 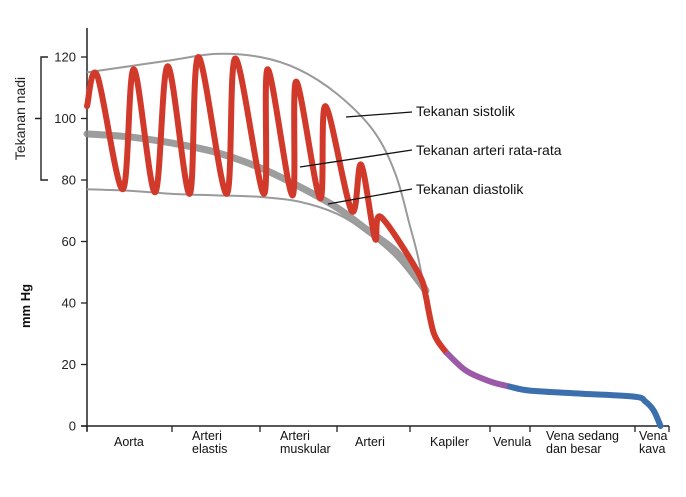 I want to click on annotation-leader-mean, so click(x=356, y=158).